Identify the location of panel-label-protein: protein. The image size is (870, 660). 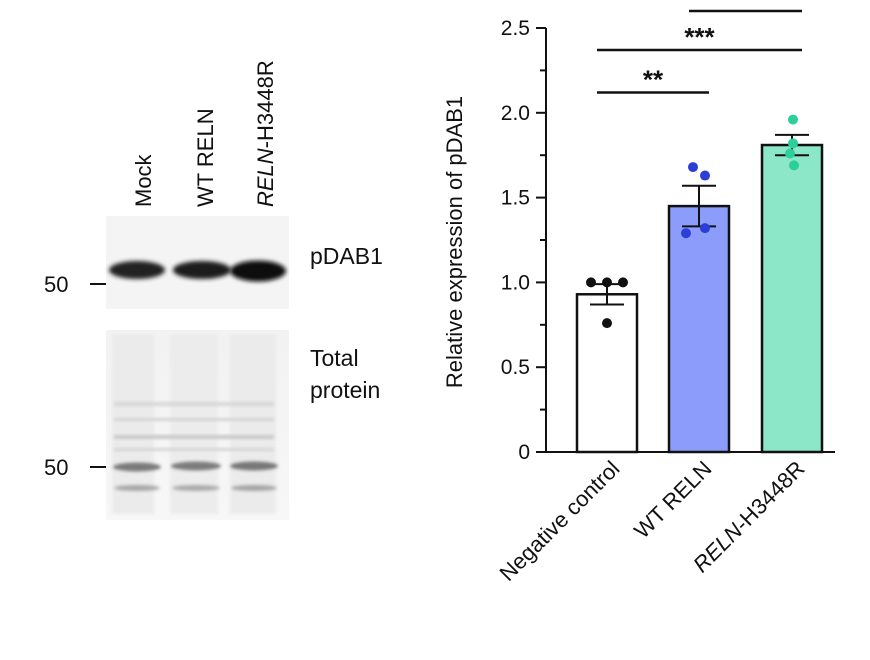
(345, 390).